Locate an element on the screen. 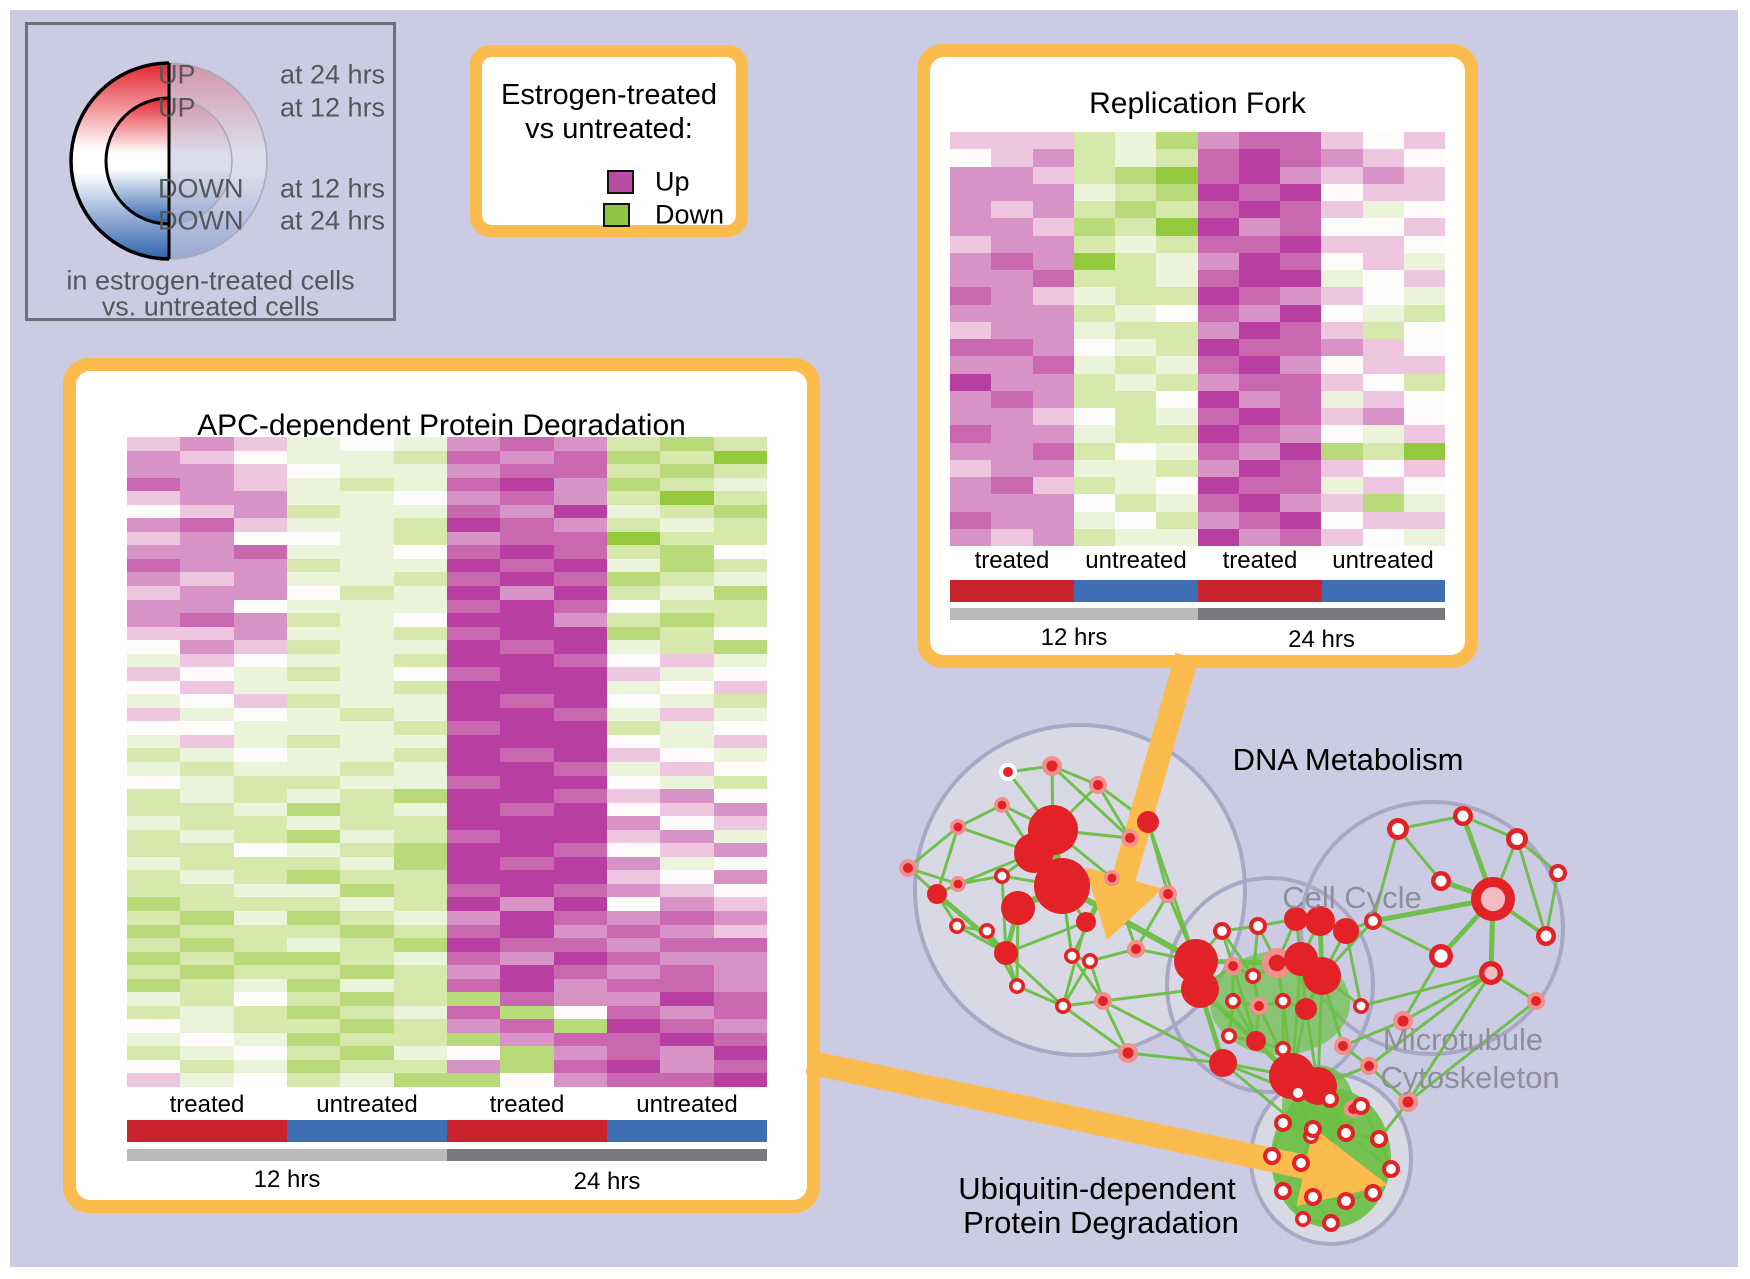 This screenshot has height=1279, width=1750. ring-legend-up-inner: UP is located at coordinates (177, 107).